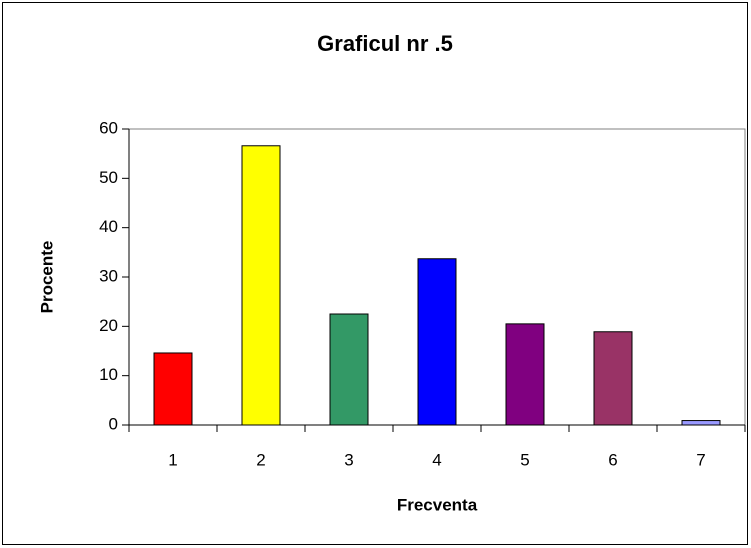 This screenshot has width=751, height=548. What do you see at coordinates (437, 504) in the screenshot?
I see `x-axis-title: Frecventa` at bounding box center [437, 504].